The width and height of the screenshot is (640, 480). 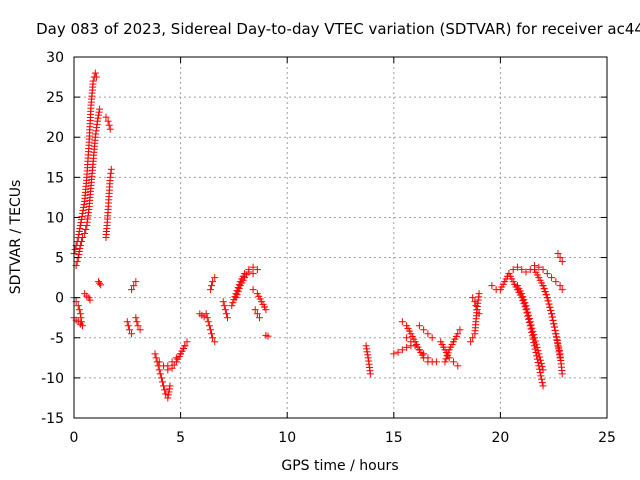 What do you see at coordinates (287, 438) in the screenshot?
I see `x-tick-label: 10` at bounding box center [287, 438].